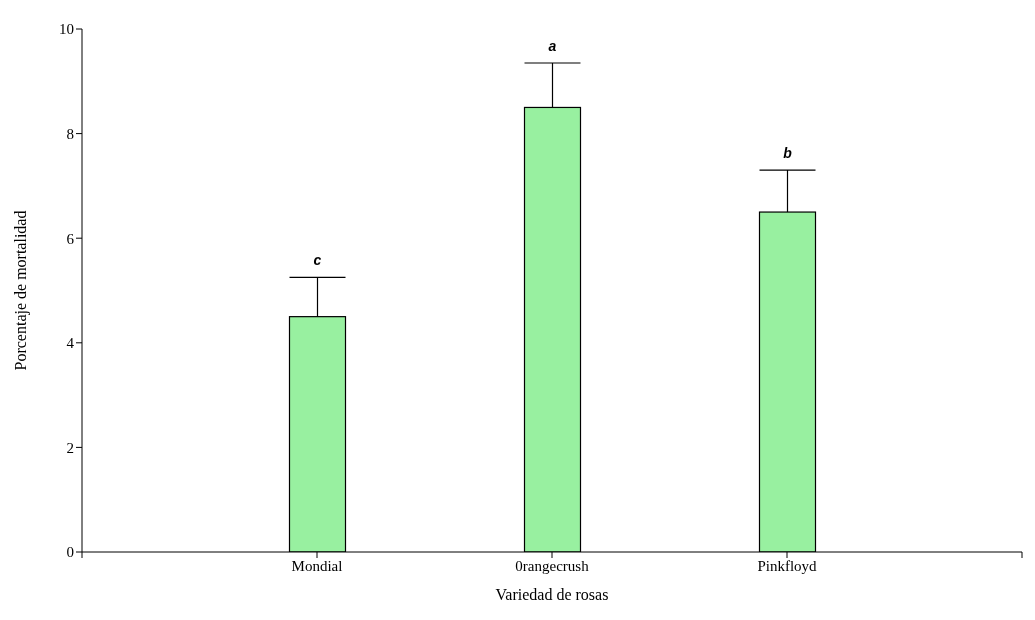  What do you see at coordinates (552, 45) in the screenshot?
I see `annotation: a` at bounding box center [552, 45].